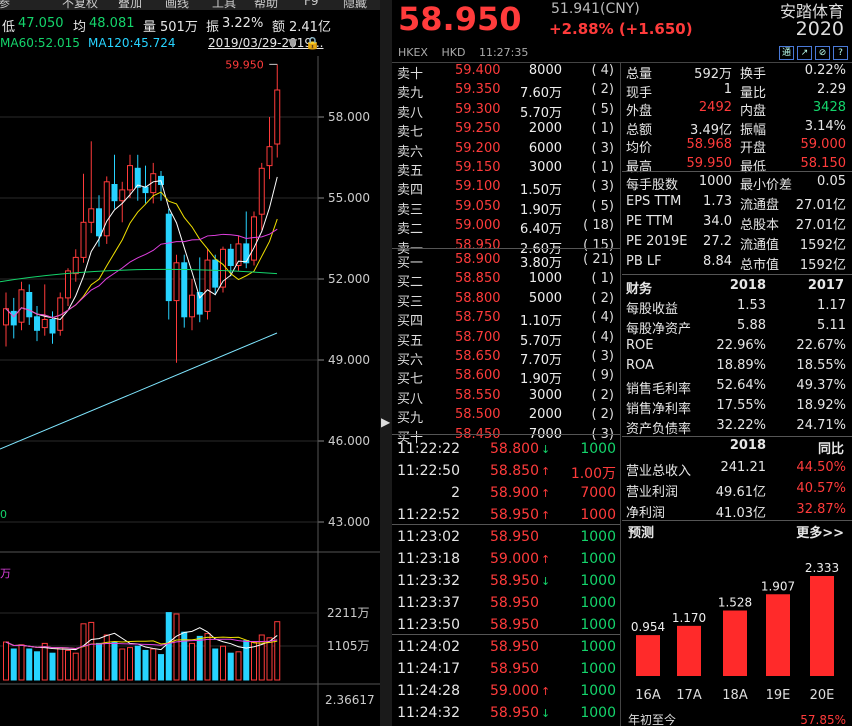 The height and width of the screenshot is (726, 852). What do you see at coordinates (506, 71) in the screenshot?
I see `ask-row: 卖十 59.400 8000 ( 4)` at bounding box center [506, 71].